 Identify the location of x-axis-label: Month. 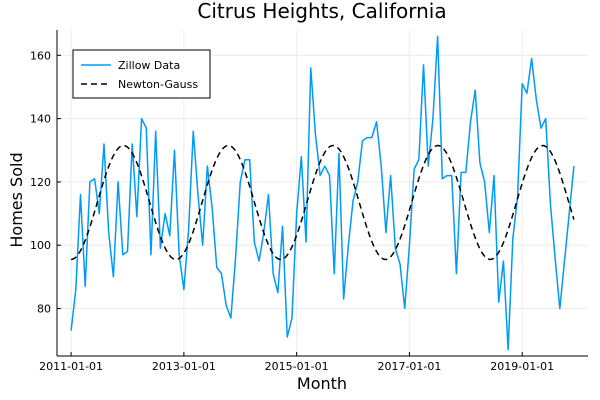
(322, 383).